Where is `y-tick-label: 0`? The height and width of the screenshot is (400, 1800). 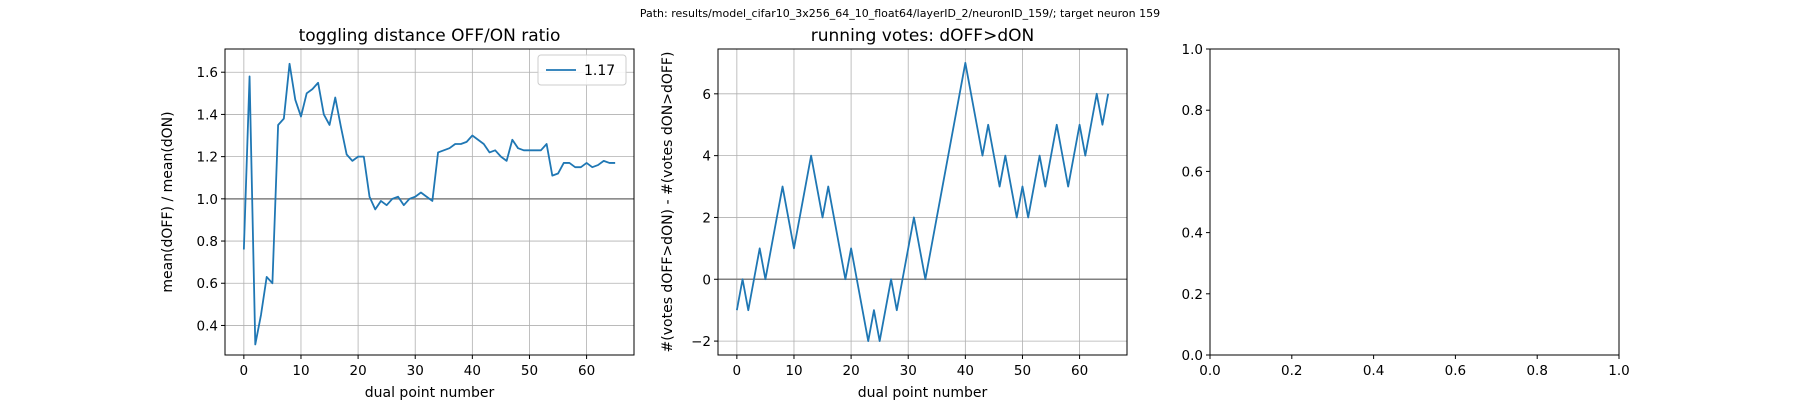 y-tick-label: 0 is located at coordinates (706, 280).